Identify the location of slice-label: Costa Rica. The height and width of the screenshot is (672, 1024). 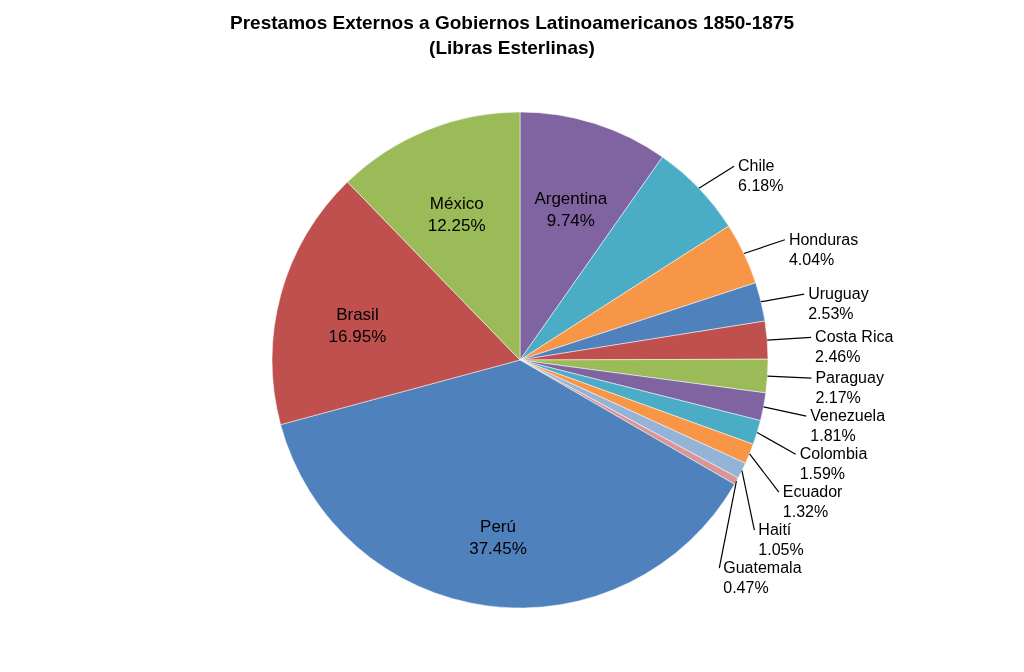
(854, 337).